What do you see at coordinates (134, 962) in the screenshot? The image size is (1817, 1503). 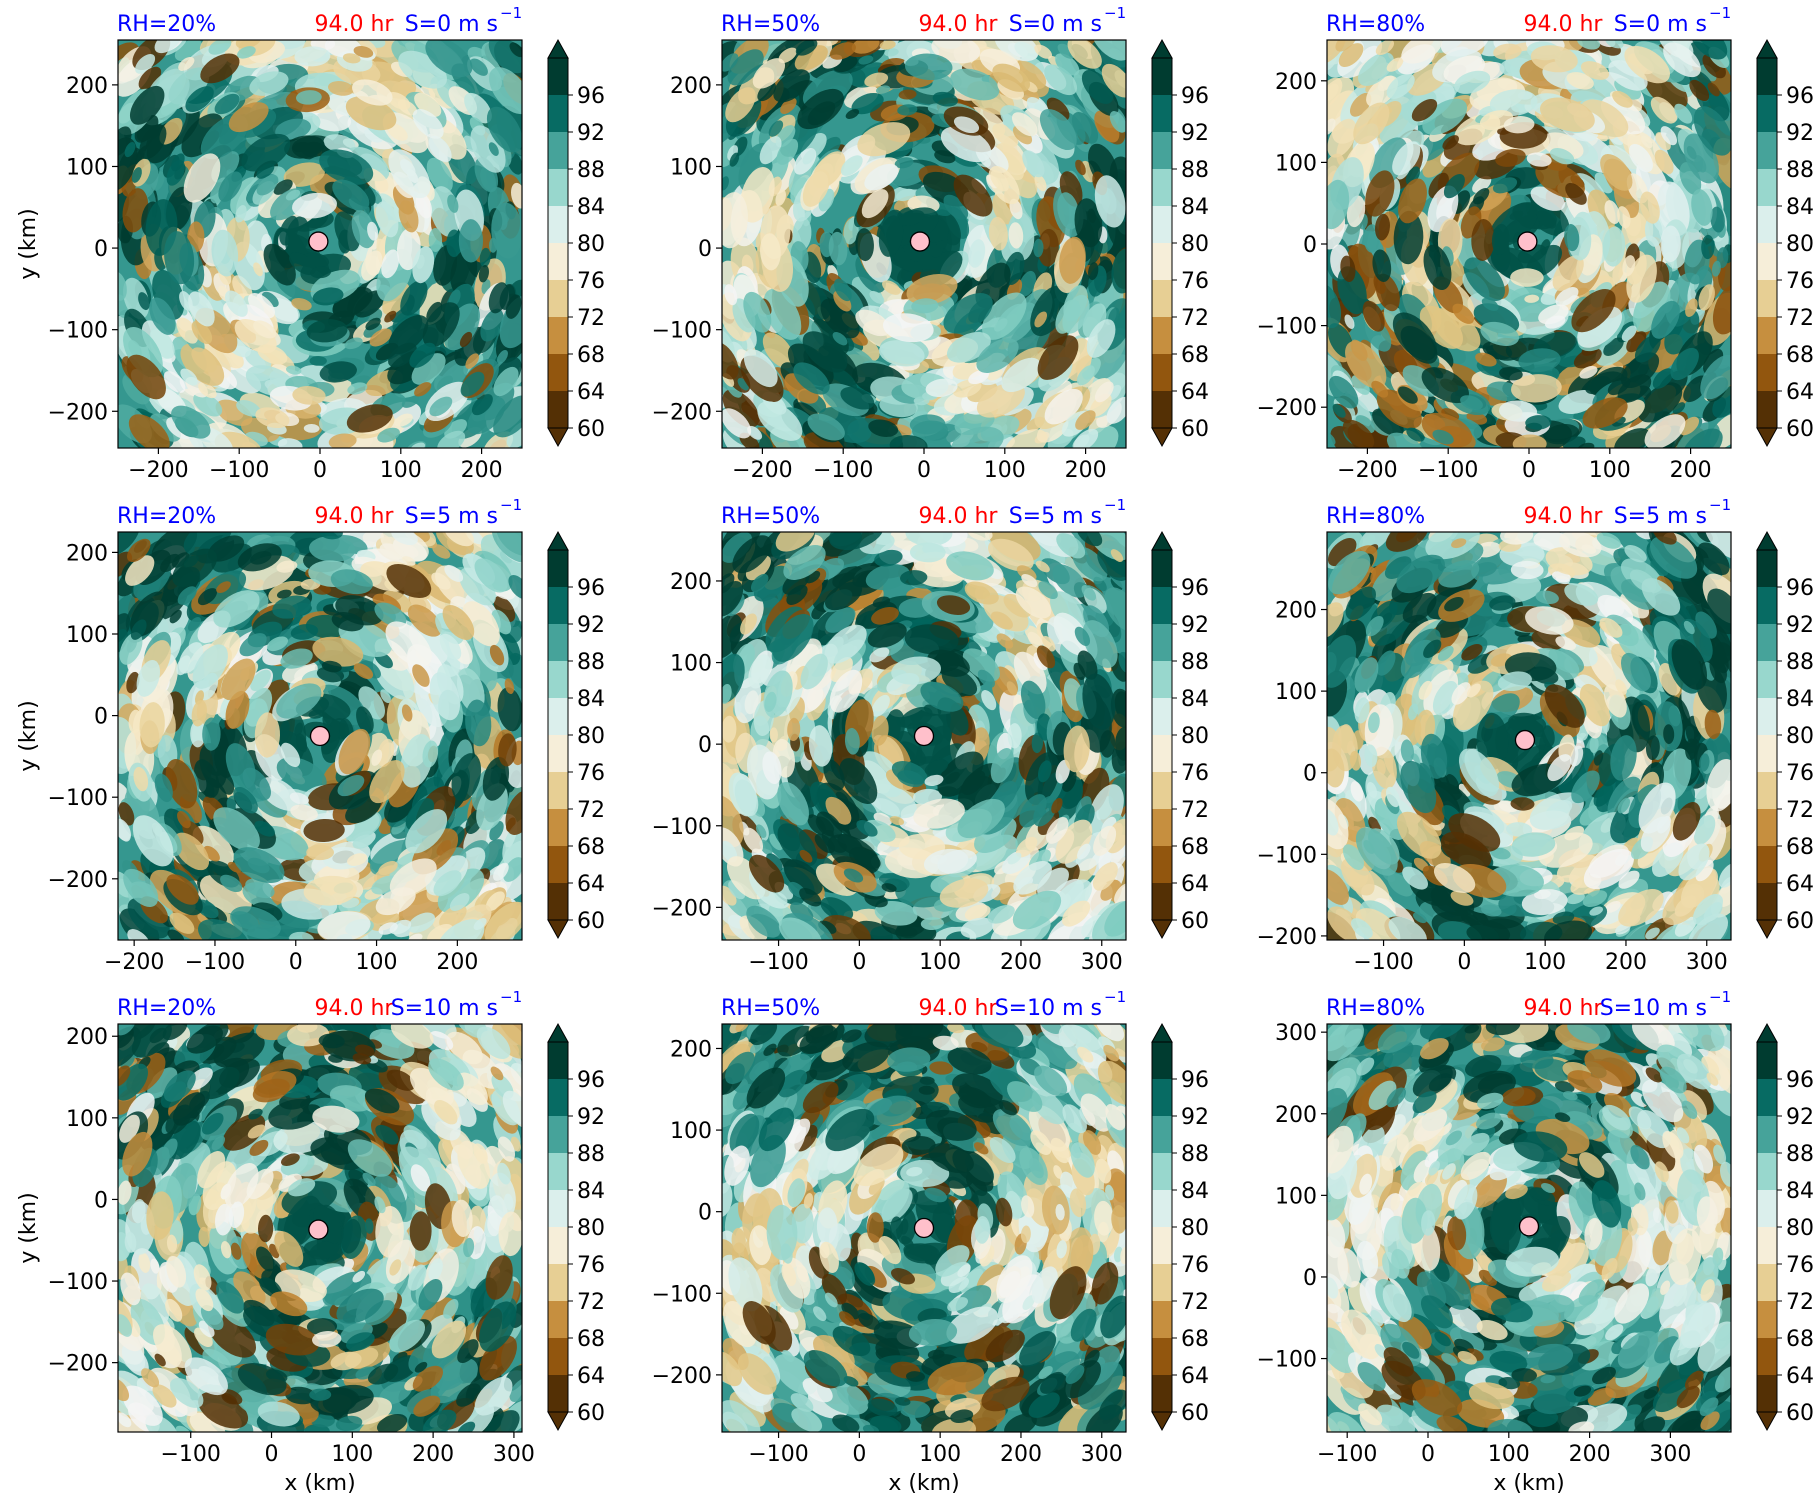 I see `x-tick-label: −200` at bounding box center [134, 962].